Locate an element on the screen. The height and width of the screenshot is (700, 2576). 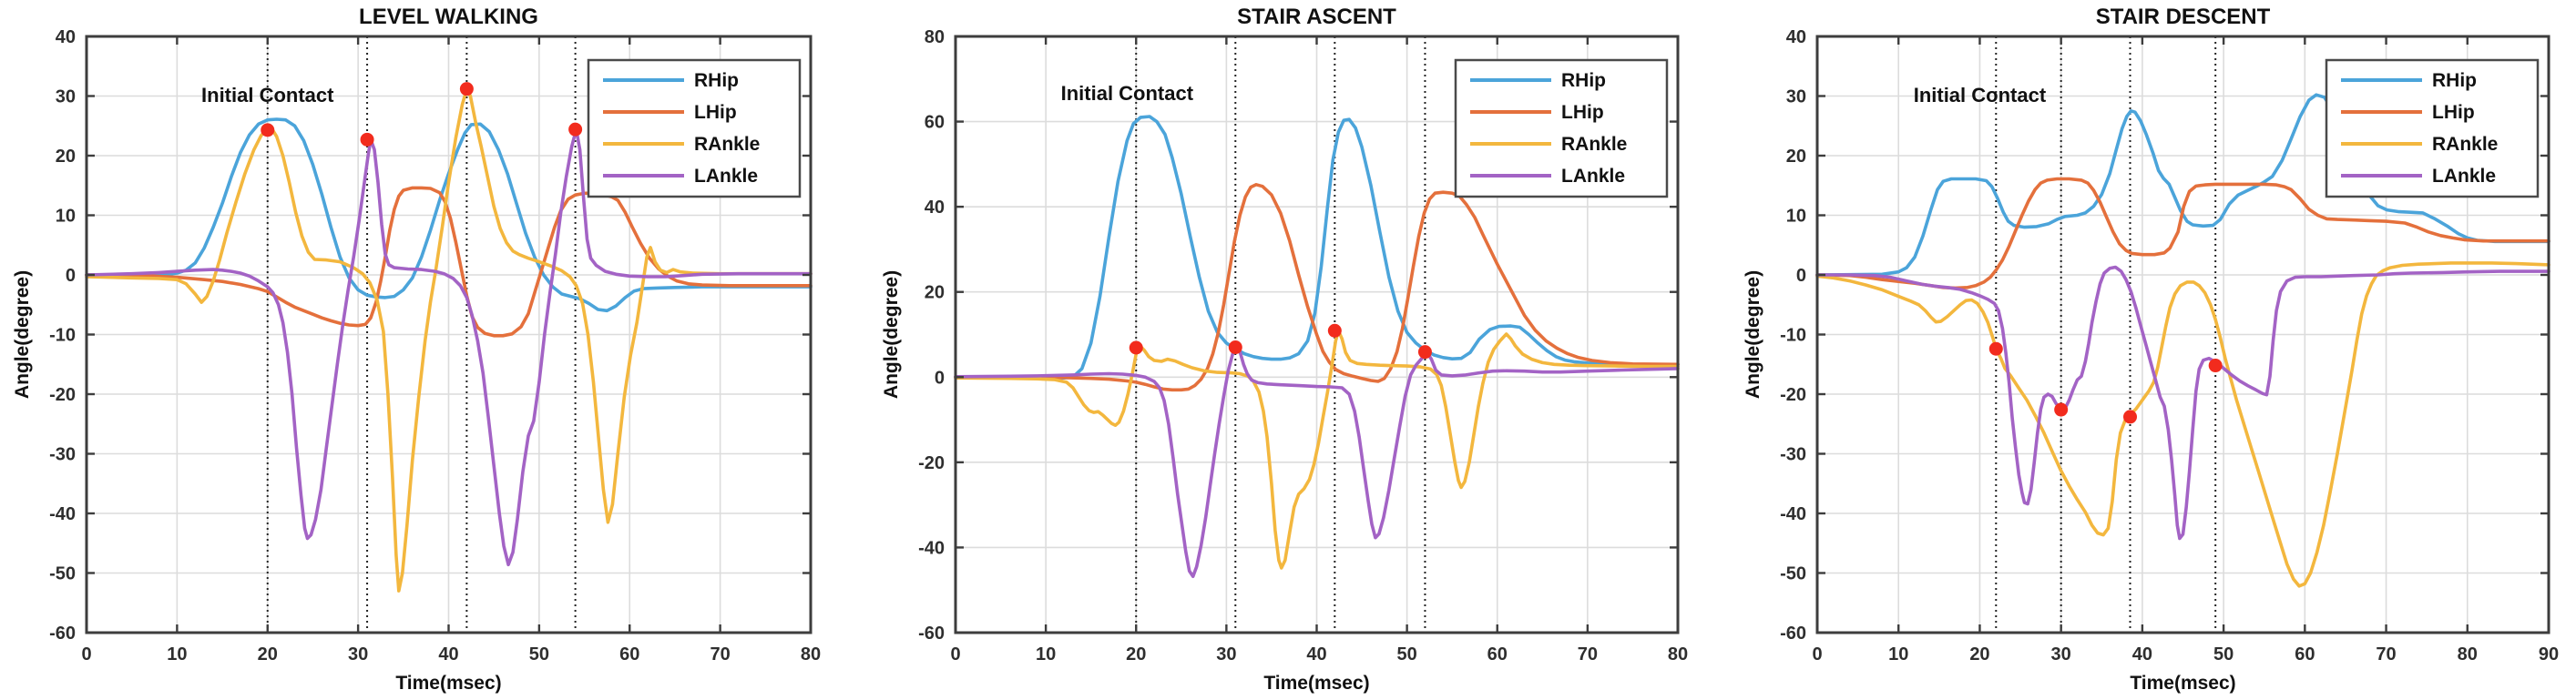
y-tick-label: 60 is located at coordinates (935, 123).